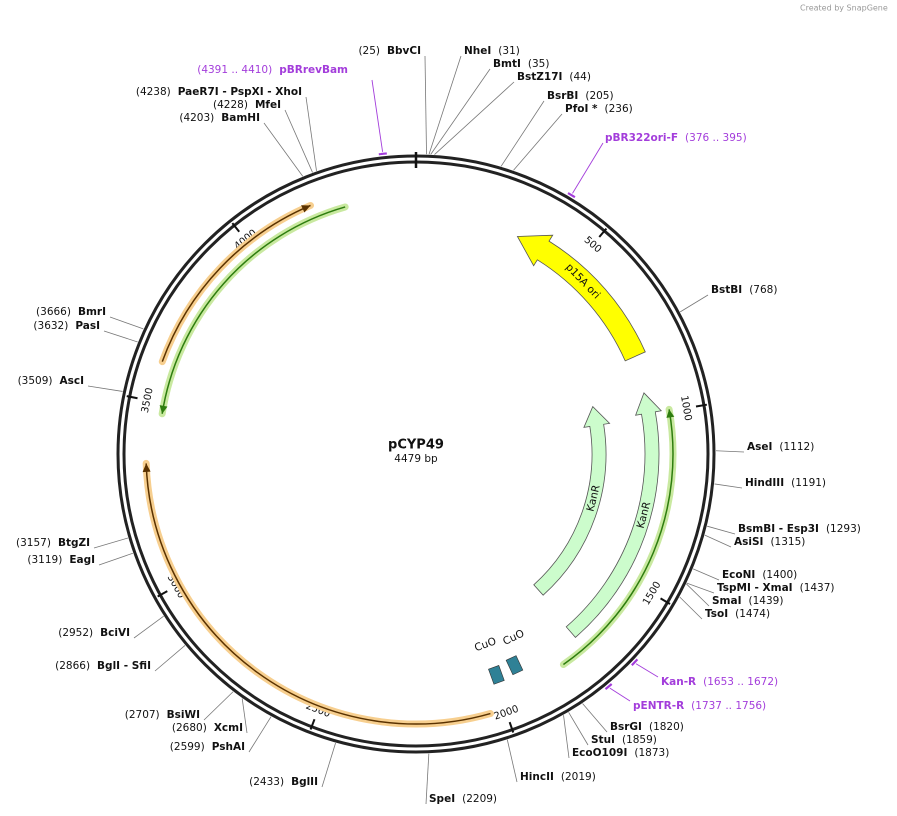 This screenshot has height=816, width=897. Describe the element at coordinates (507, 713) in the screenshot. I see `tick-label: 2000` at that location.